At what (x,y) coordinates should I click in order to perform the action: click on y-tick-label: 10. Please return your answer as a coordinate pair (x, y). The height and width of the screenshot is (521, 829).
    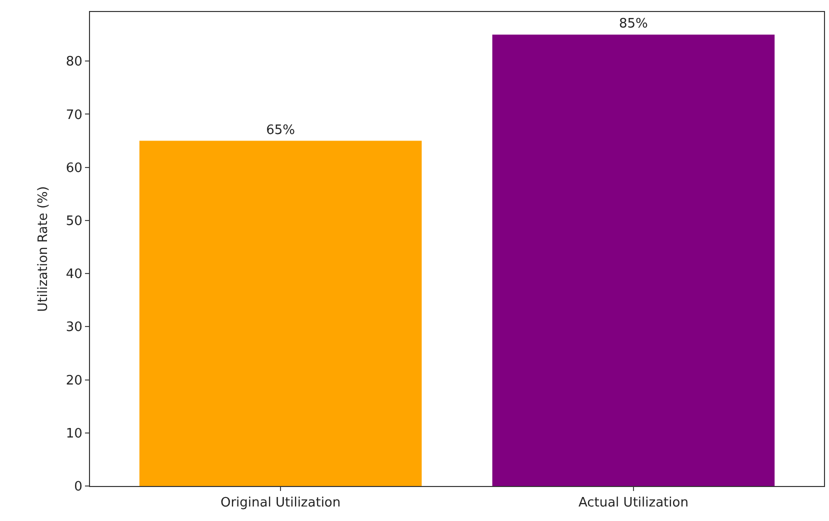
    Looking at the image, I should click on (74, 434).